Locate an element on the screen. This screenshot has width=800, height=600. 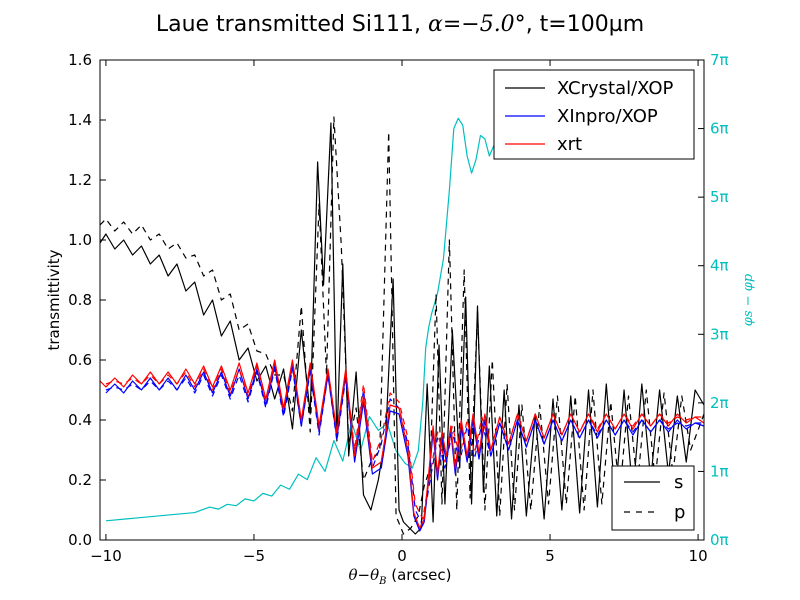
title-alpha-symbol: α is located at coordinates (435, 24).